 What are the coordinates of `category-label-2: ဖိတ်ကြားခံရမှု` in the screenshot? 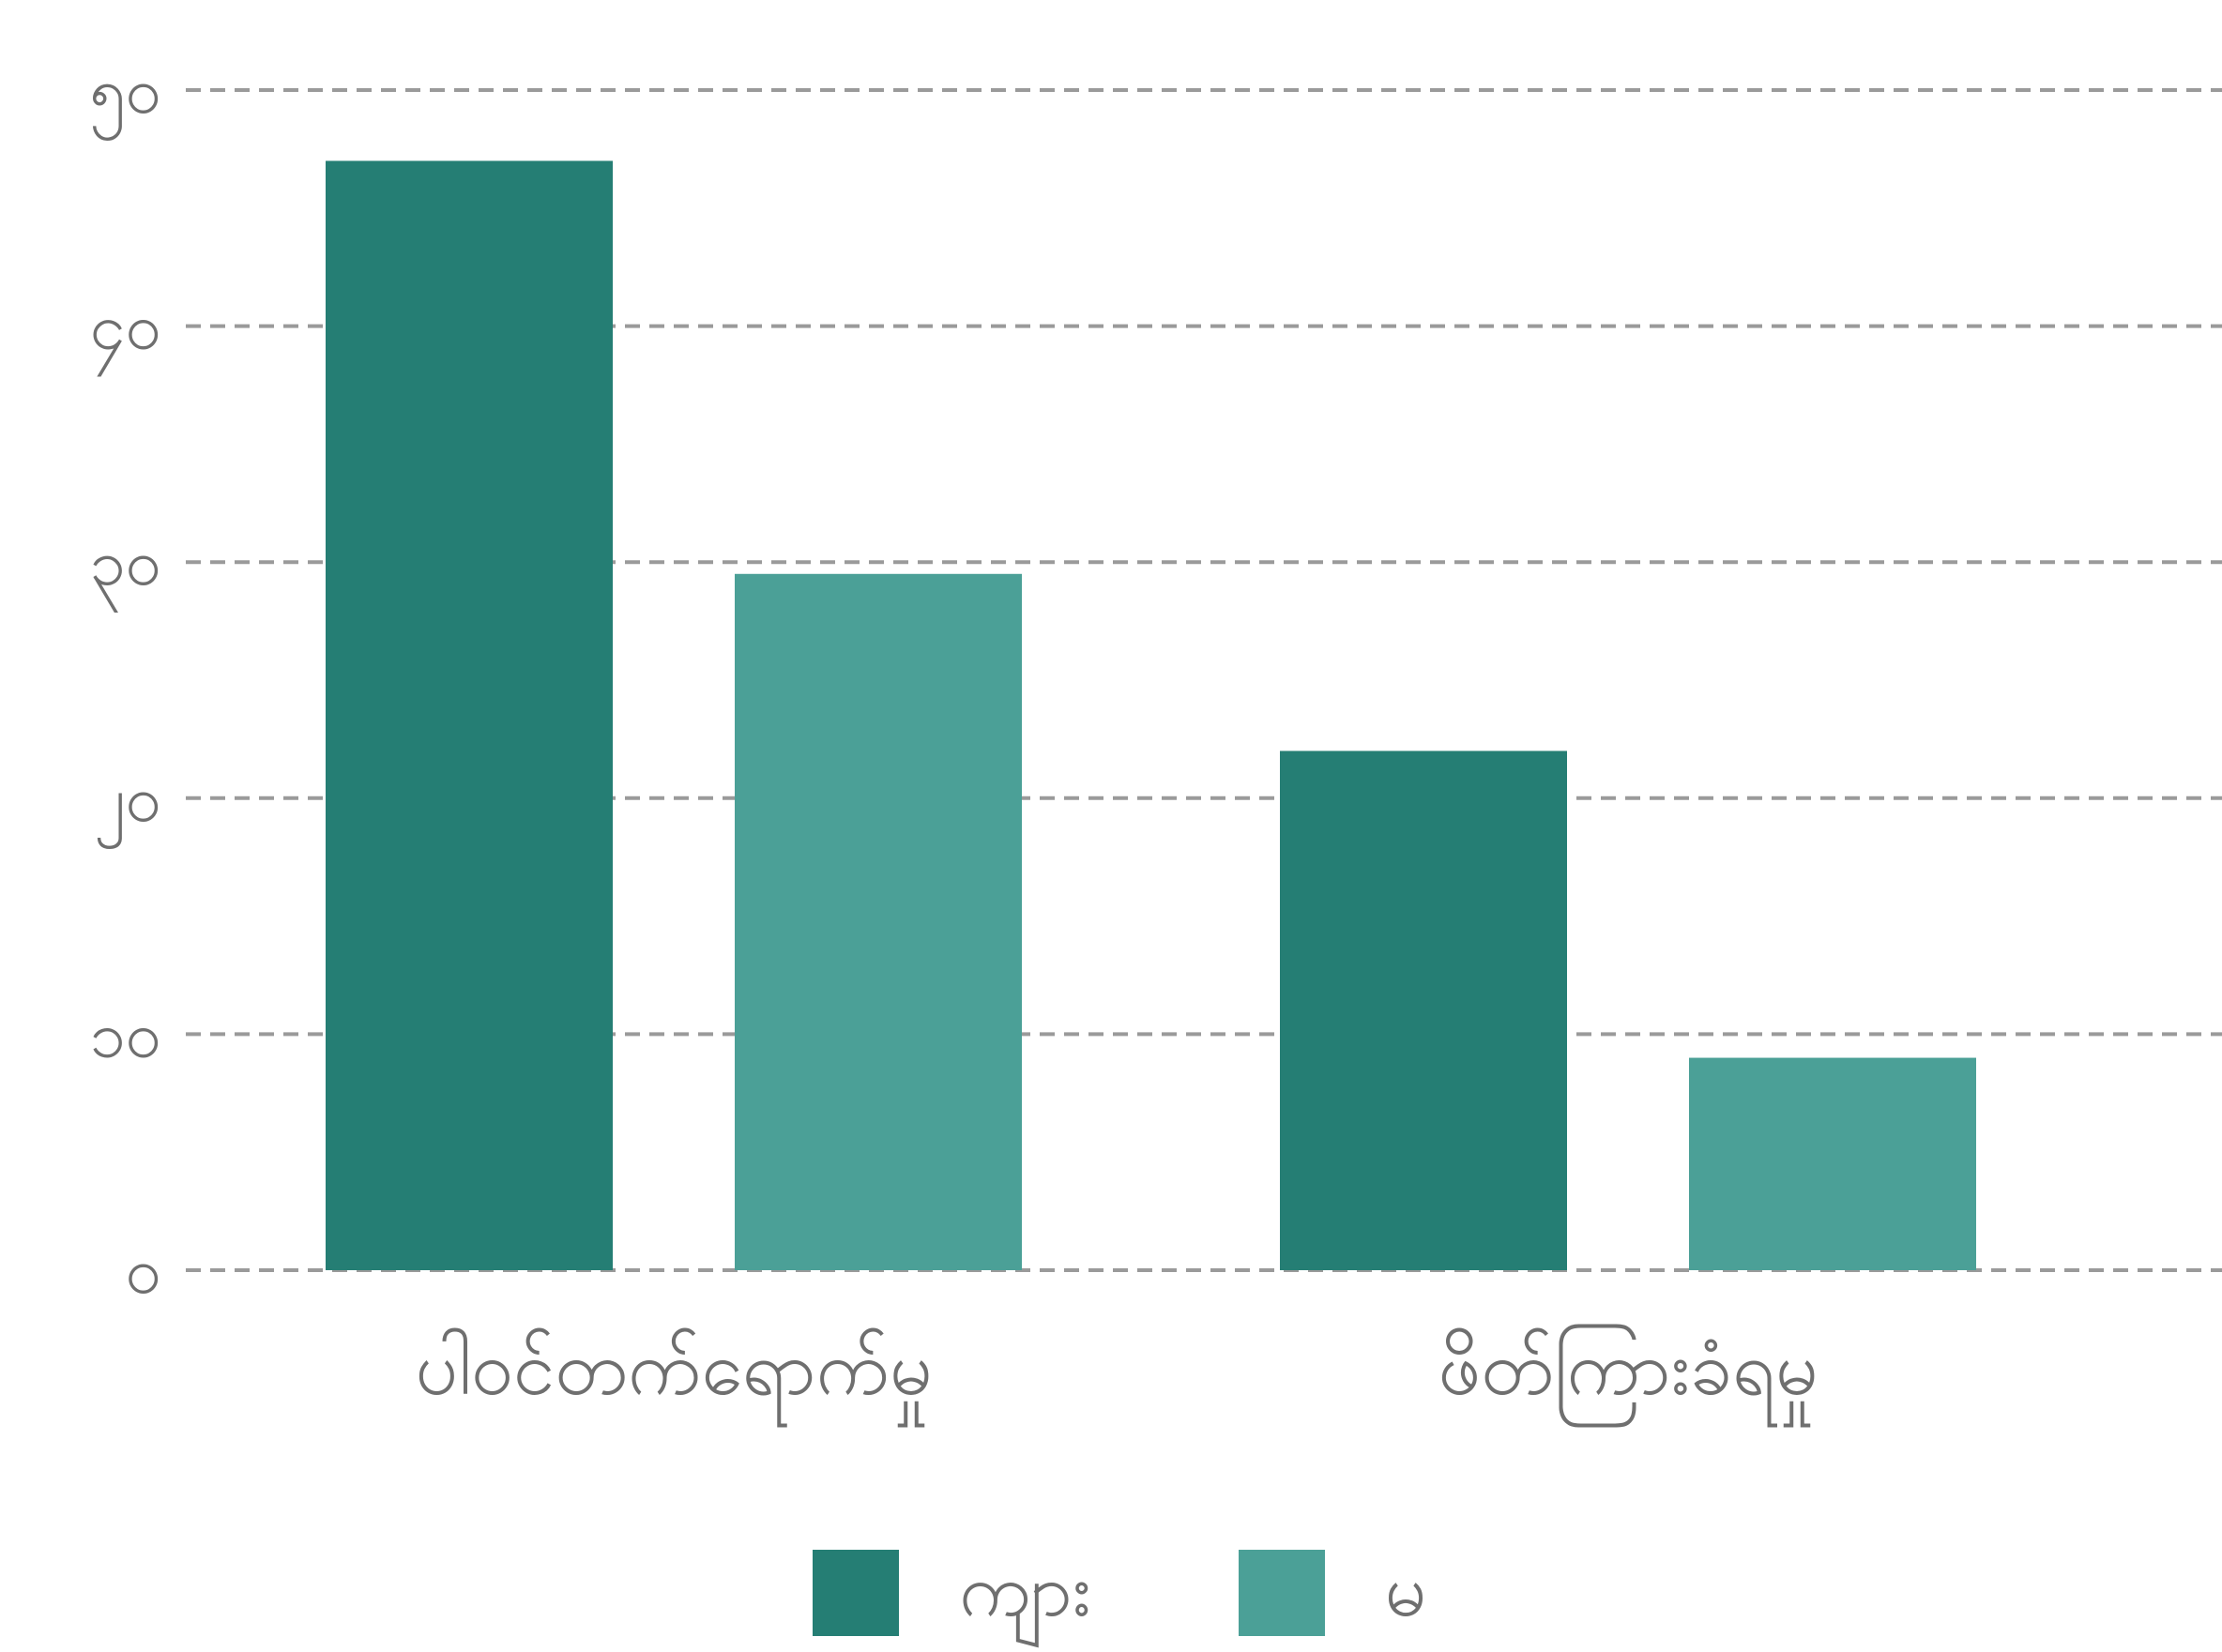 It's located at (1628, 1375).